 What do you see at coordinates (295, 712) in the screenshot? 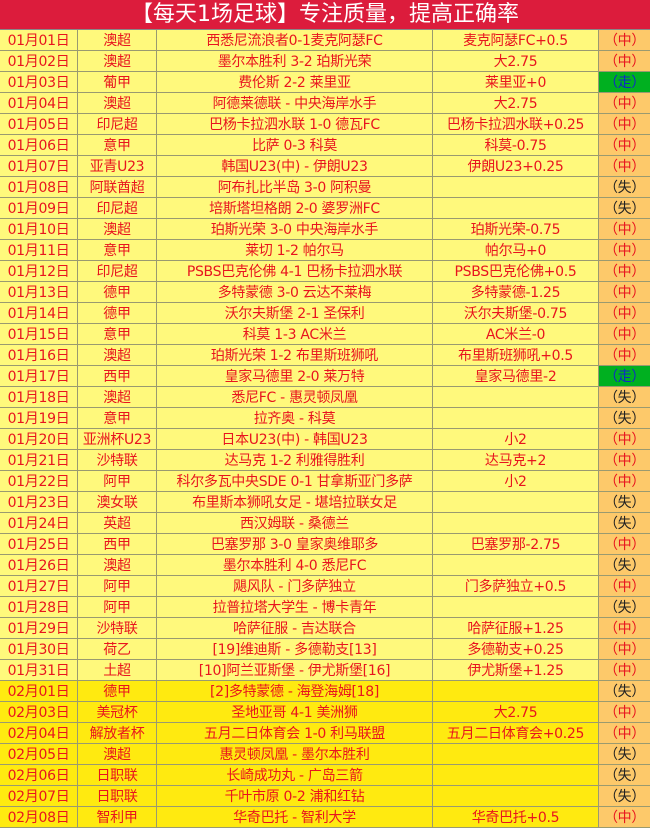
I see `match-cell: 圣地亚哥 4-1 美洲狮` at bounding box center [295, 712].